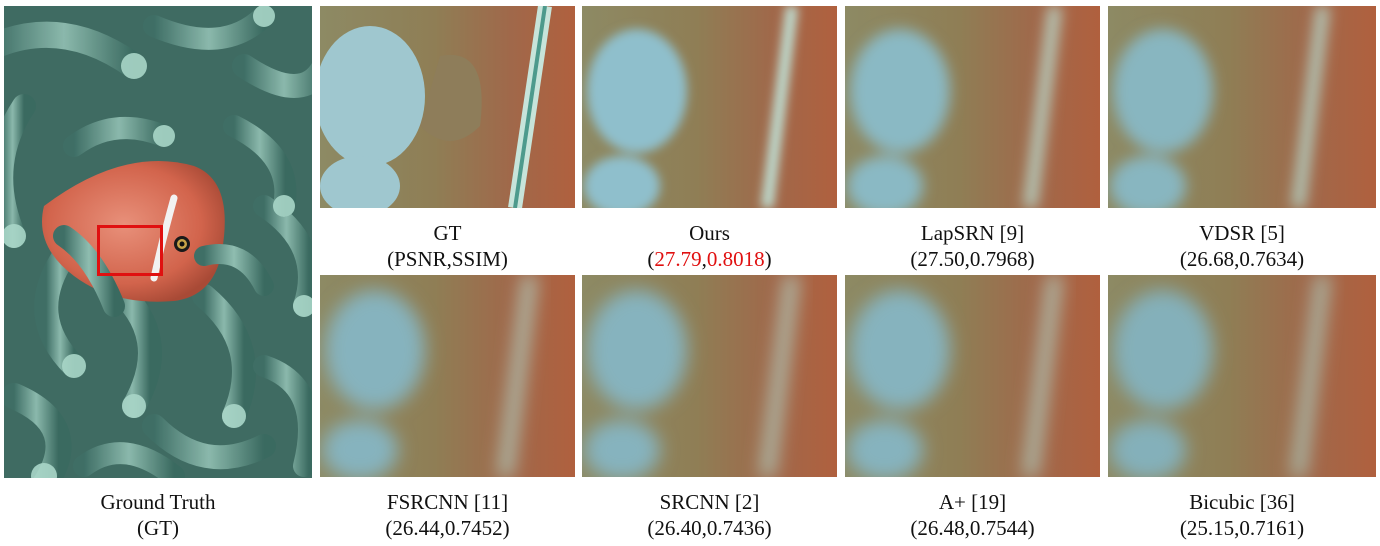  I want to click on caption-fsrcnn: FSRCNN [11] (26.44,0.7452), so click(447, 515).